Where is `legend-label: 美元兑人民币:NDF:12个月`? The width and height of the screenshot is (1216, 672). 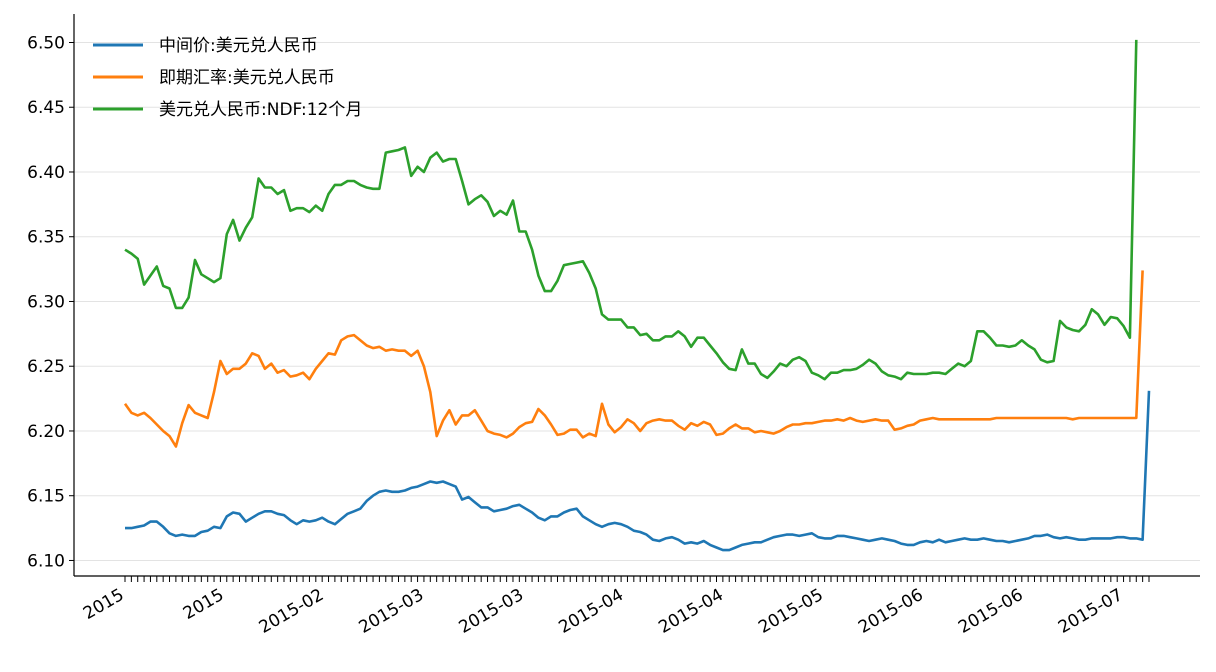 legend-label: 美元兑人民币:NDF:12个月 is located at coordinates (260, 110).